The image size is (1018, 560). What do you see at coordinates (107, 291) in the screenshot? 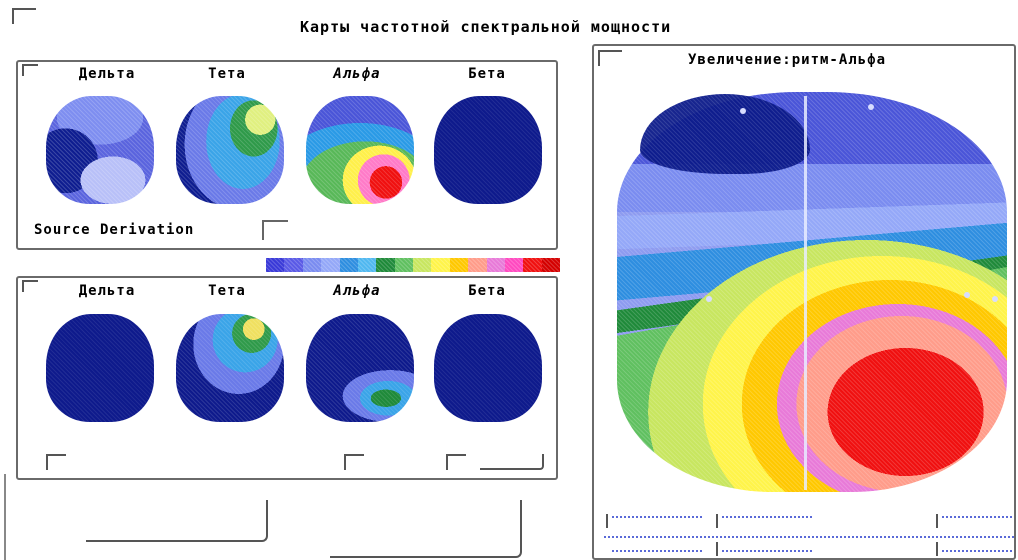
I see `bottom-label-delta: Дельта` at bounding box center [107, 291].